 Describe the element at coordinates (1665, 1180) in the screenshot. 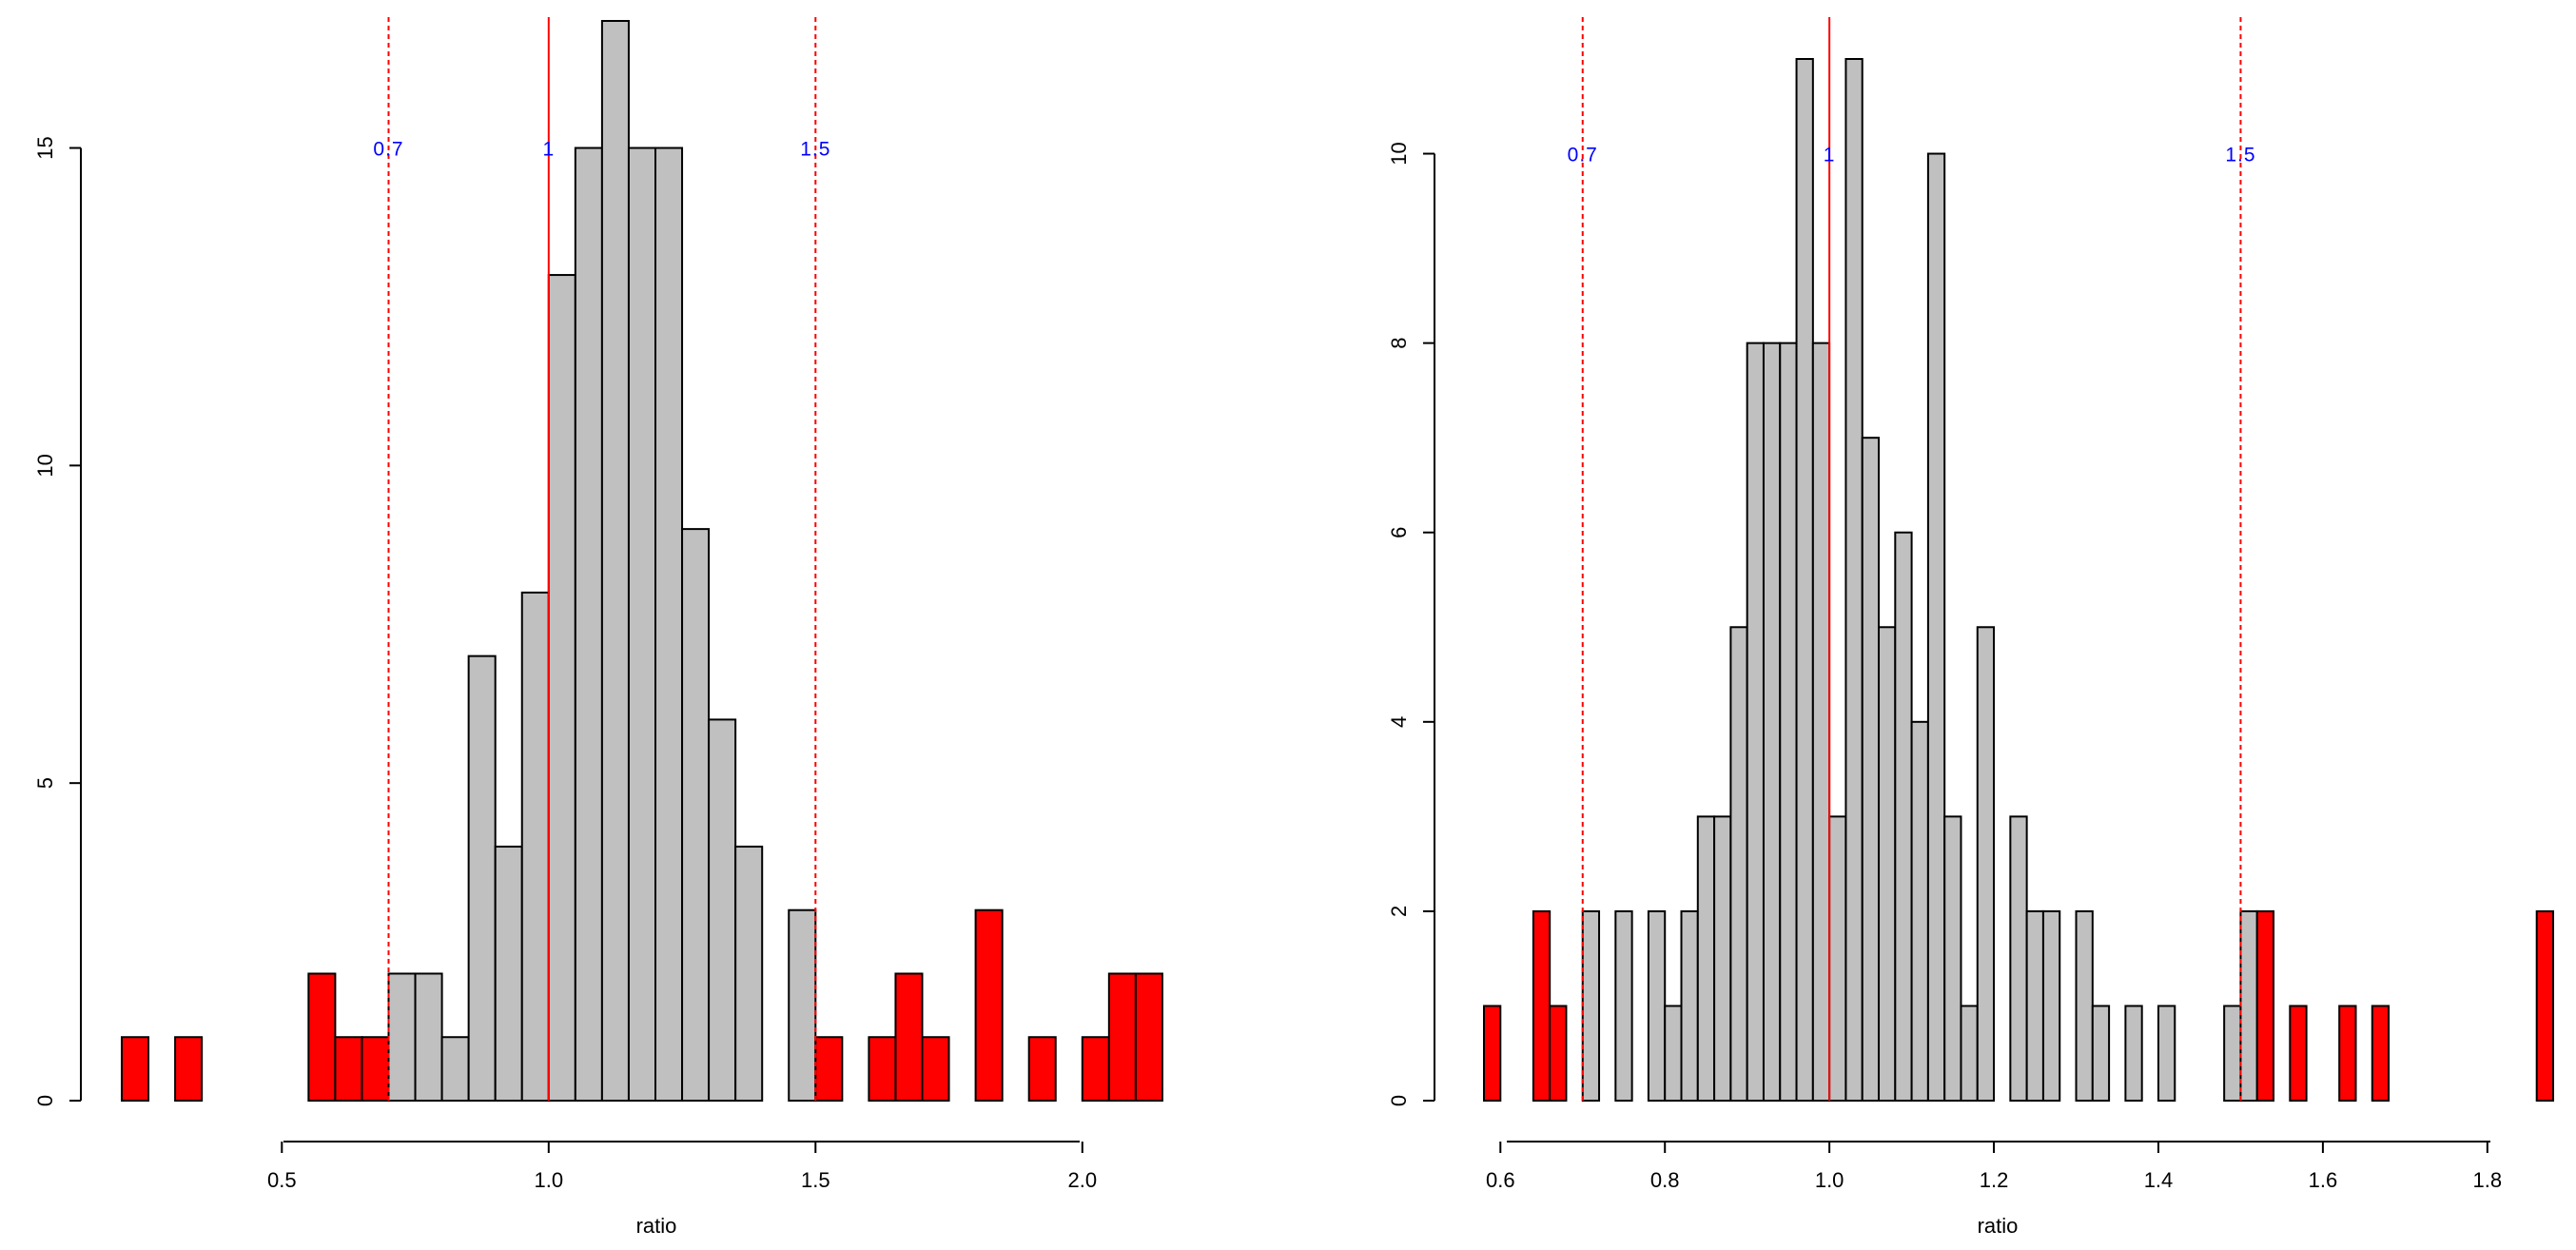

I see `x-tick-label: 0.8` at that location.